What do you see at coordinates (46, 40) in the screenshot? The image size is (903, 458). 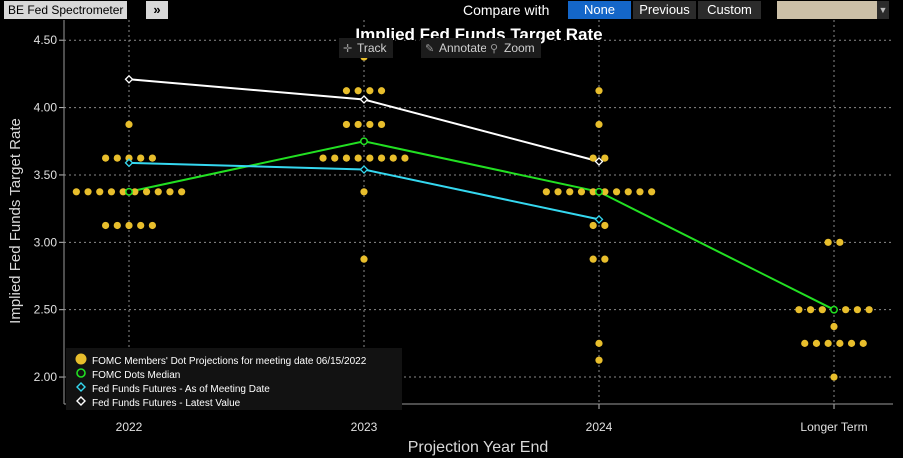 I see `y-tick-label: 4.50` at bounding box center [46, 40].